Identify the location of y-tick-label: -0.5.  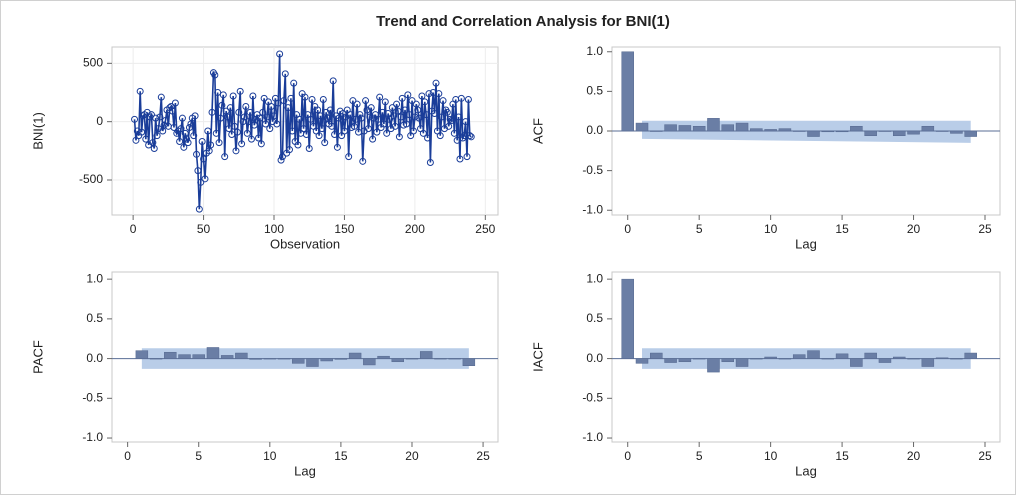
(92, 397).